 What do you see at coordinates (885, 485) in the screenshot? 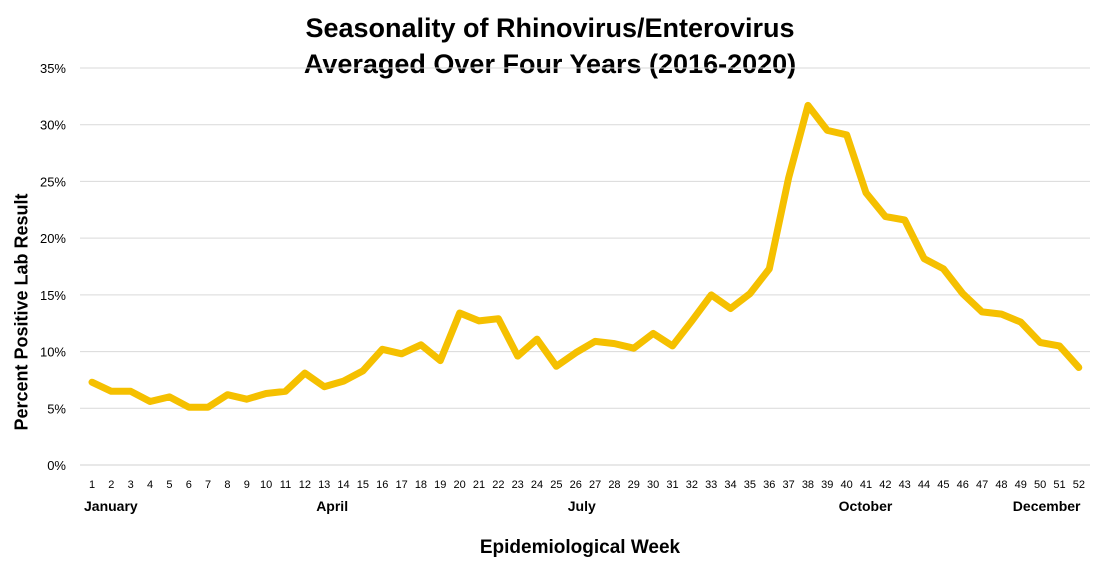
I see `x-tick-label: 42` at bounding box center [885, 485].